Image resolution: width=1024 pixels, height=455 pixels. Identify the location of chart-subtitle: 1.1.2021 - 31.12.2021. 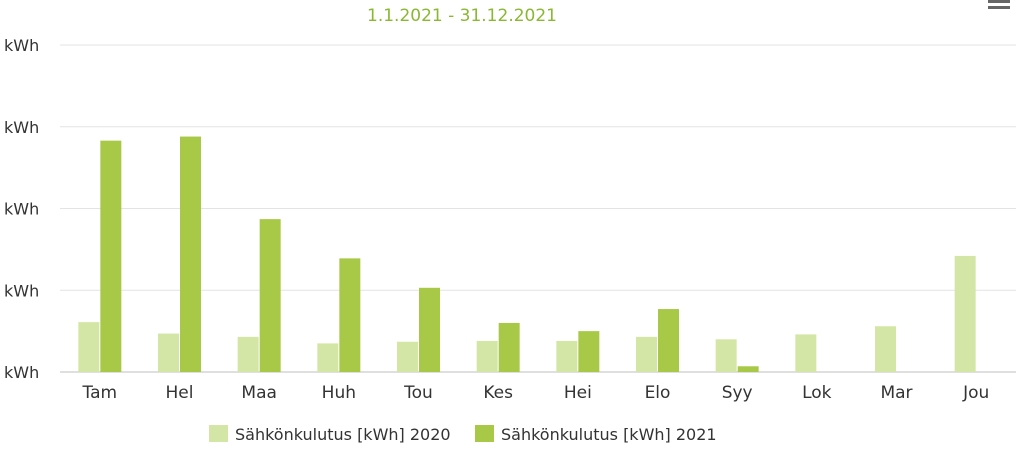
(462, 16).